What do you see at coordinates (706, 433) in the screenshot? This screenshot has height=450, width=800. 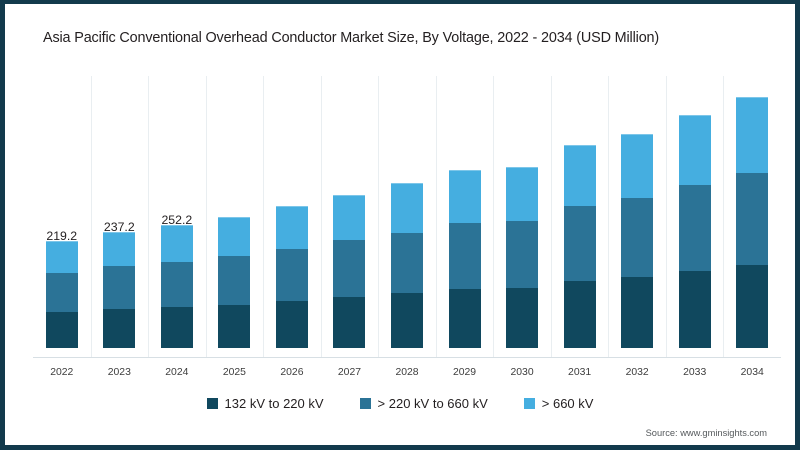 I see `source-attribution: Source: www.gminsights.com` at bounding box center [706, 433].